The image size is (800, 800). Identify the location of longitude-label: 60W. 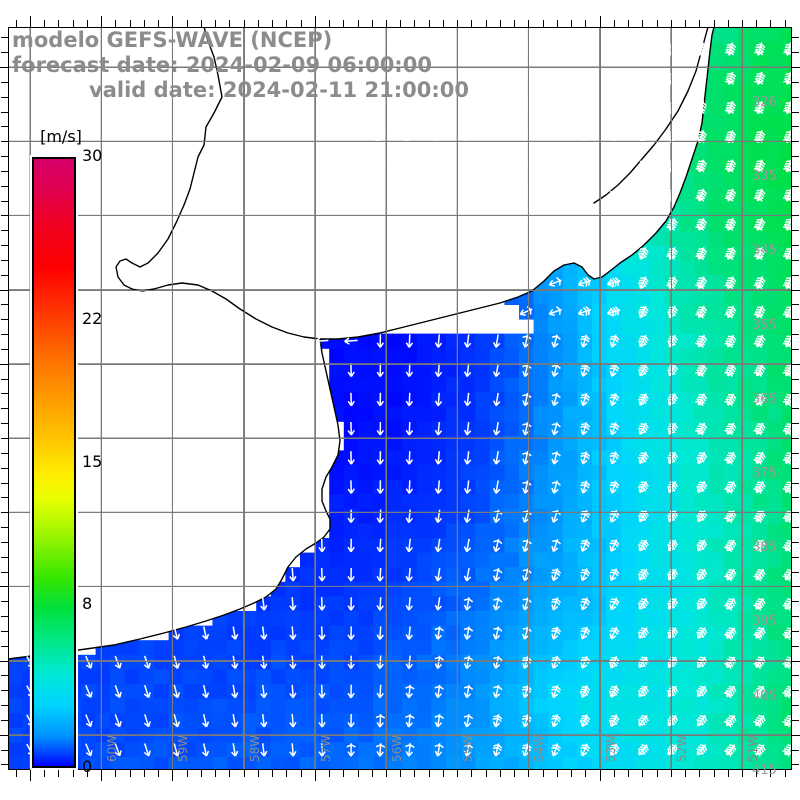
(112, 748).